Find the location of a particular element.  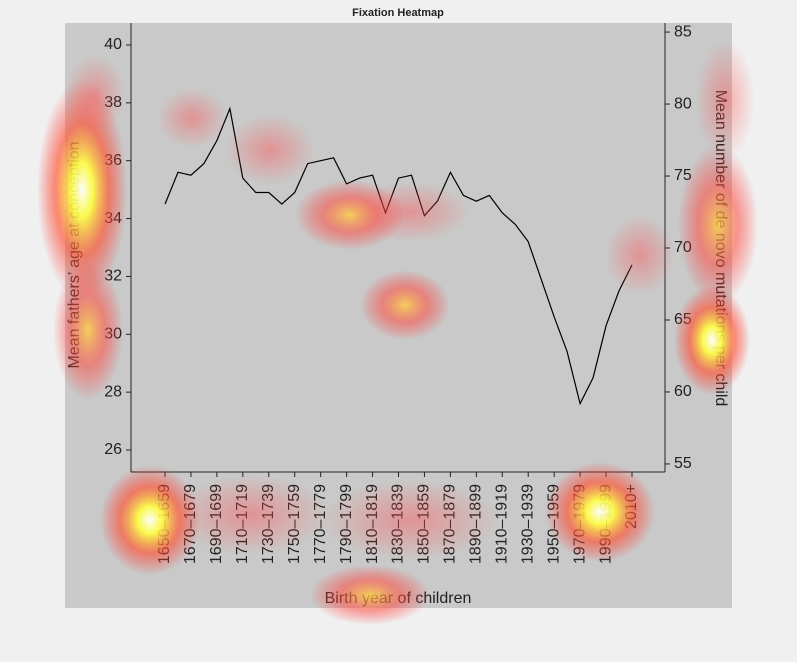

y2-tick-label: 85 is located at coordinates (683, 31).